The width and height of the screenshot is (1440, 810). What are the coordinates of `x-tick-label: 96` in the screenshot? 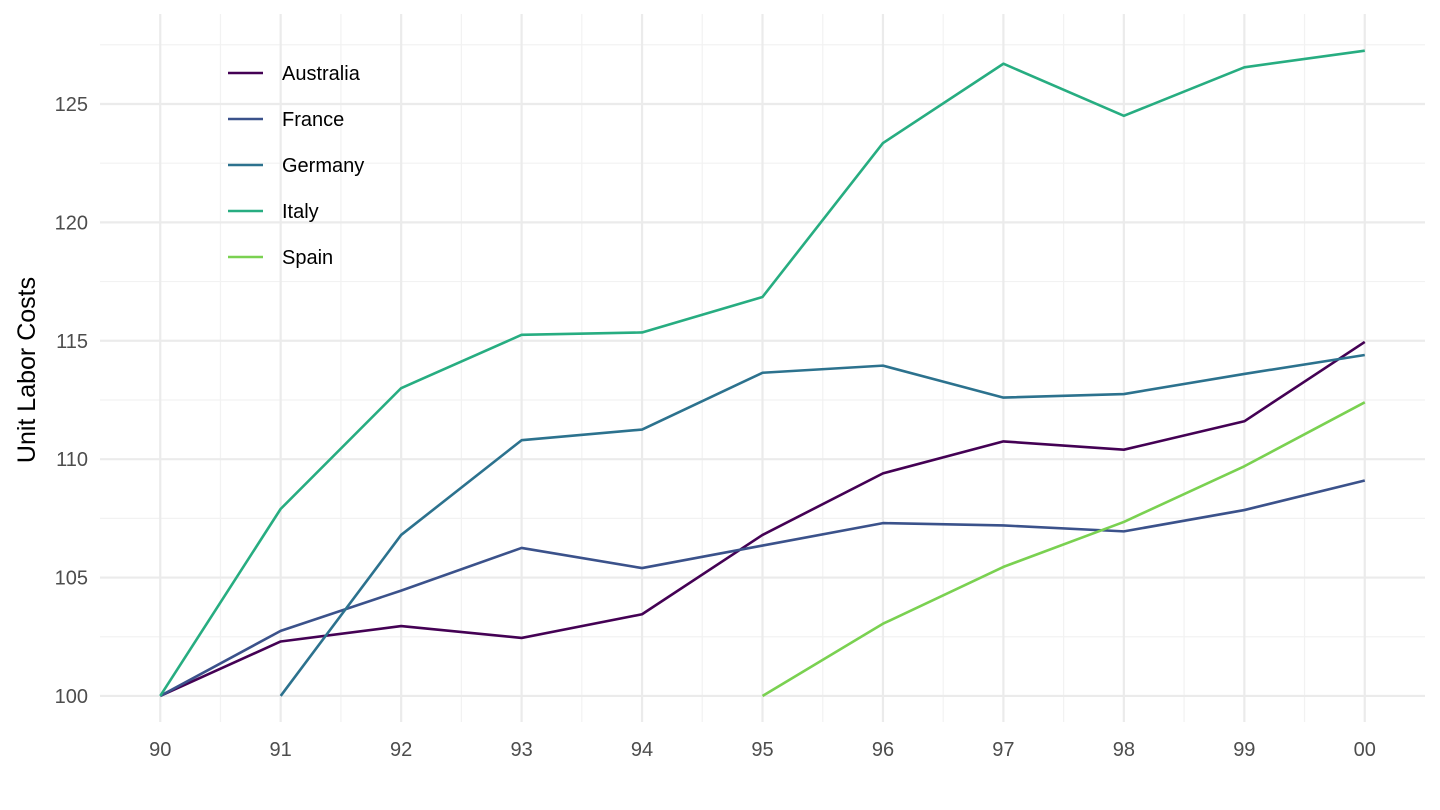 It's located at (883, 750).